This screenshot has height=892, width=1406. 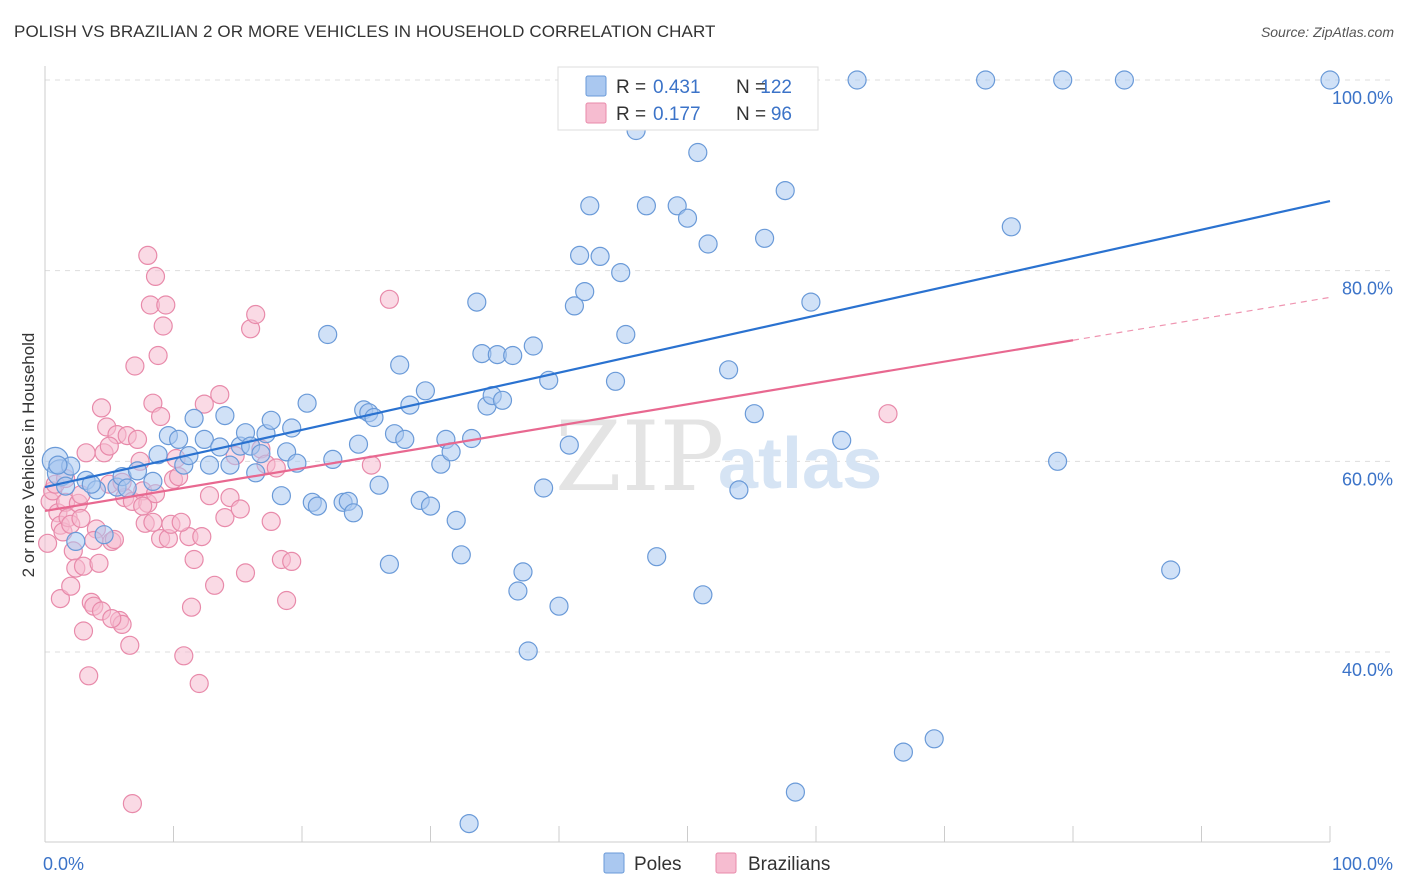 What do you see at coordinates (631, 87) in the screenshot?
I see `legend-poles-r-label: R =` at bounding box center [631, 87].